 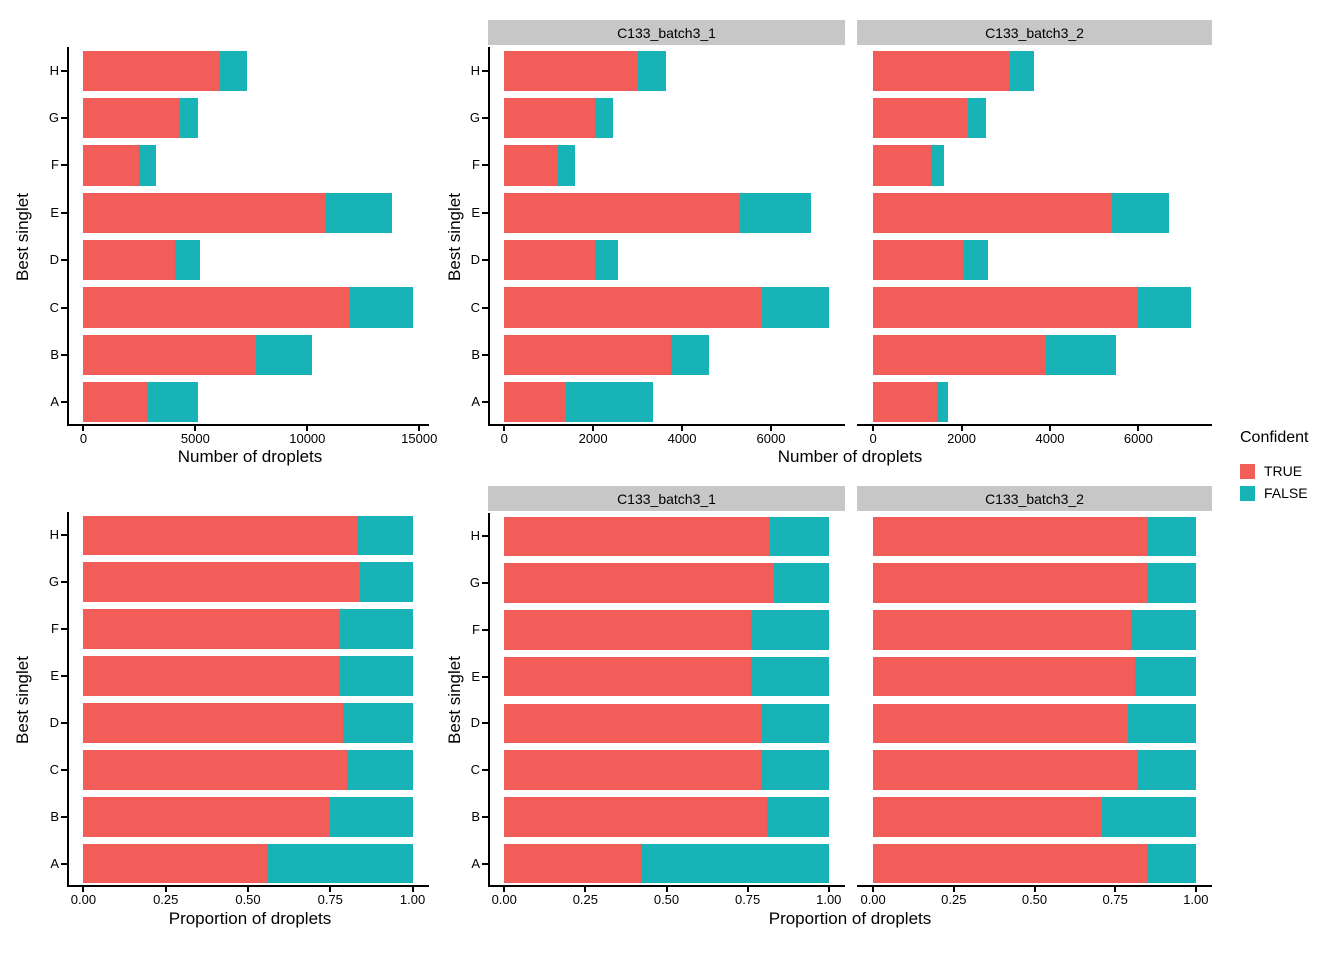 What do you see at coordinates (850, 918) in the screenshot?
I see `x-axis-title: Proportion of droplets` at bounding box center [850, 918].